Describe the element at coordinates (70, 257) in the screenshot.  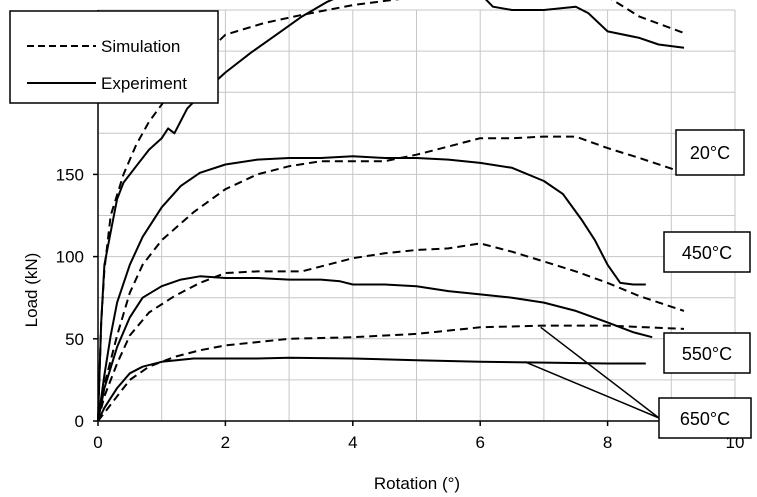
I see `y-tick-label: 100` at that location.